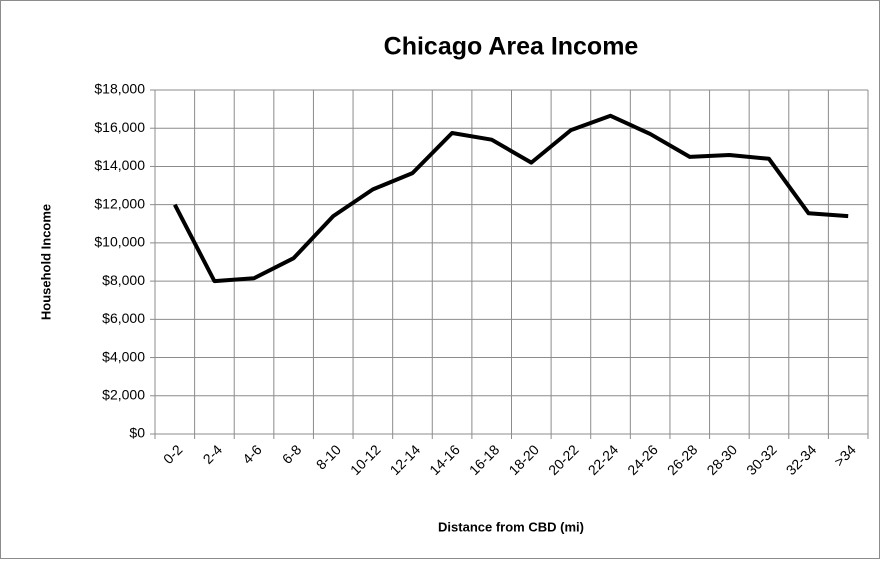 Image resolution: width=881 pixels, height=565 pixels. What do you see at coordinates (511, 526) in the screenshot?
I see `x-axis-title: Distance from CBD (mi)` at bounding box center [511, 526].